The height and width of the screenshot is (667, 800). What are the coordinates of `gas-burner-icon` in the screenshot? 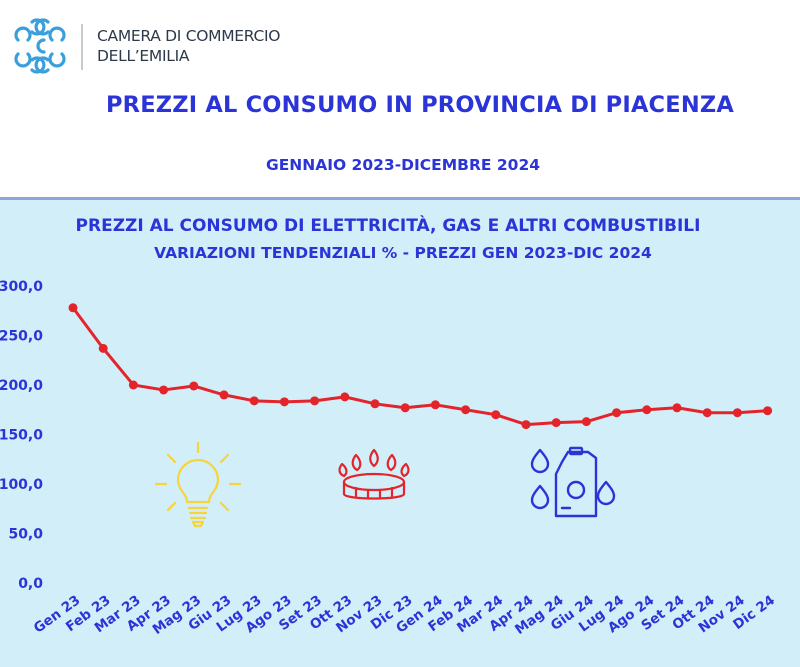 It's located at (374, 474).